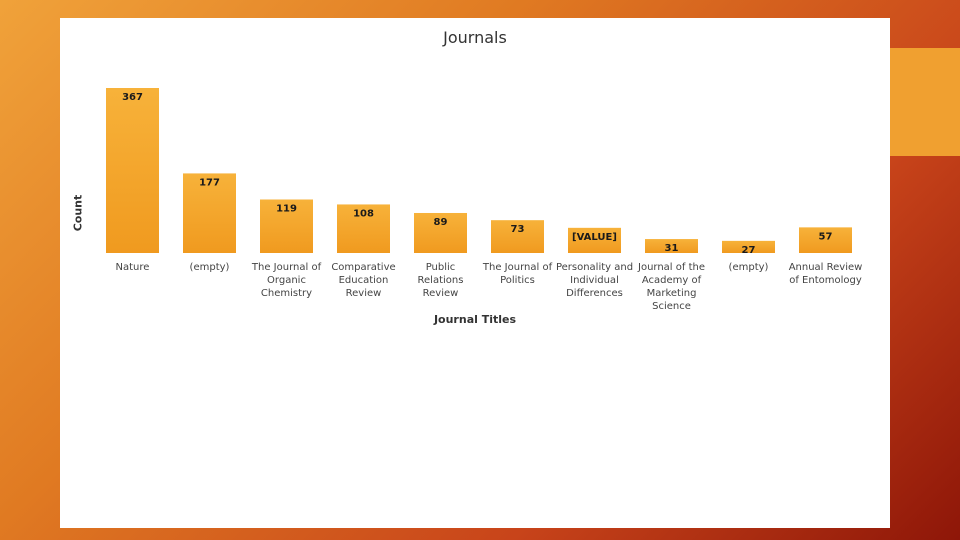 The width and height of the screenshot is (960, 540). I want to click on data-label: 73, so click(518, 229).